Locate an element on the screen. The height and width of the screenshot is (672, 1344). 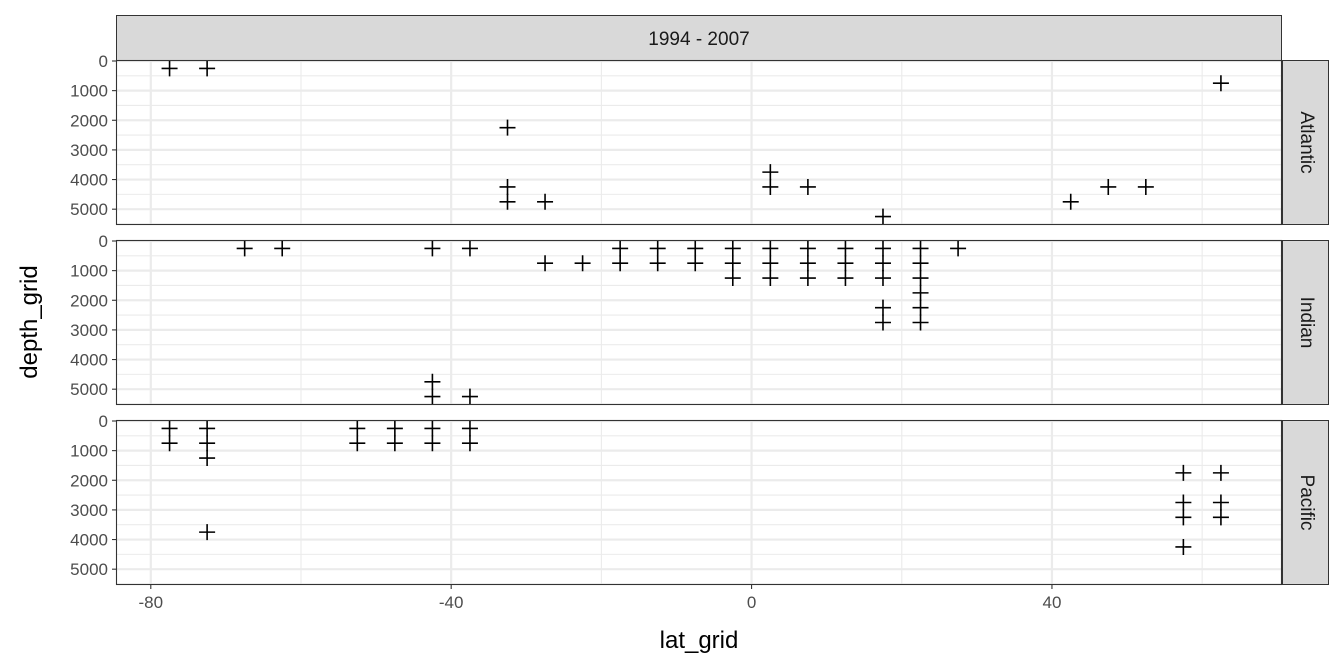
x-tick-label: 40 is located at coordinates (1051, 602).